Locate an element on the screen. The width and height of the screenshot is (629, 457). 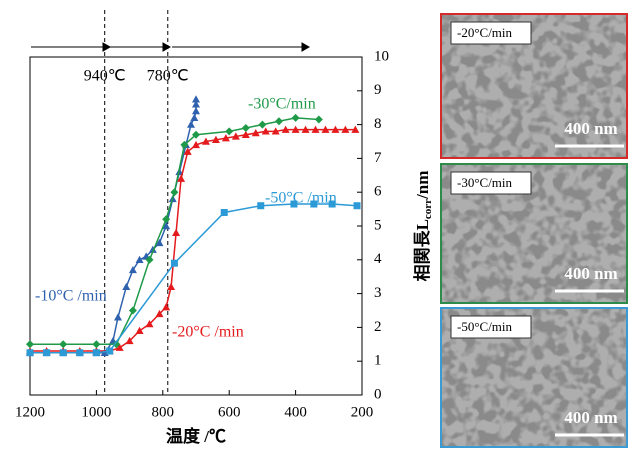
x-tick-label: 1200 is located at coordinates (30, 412).